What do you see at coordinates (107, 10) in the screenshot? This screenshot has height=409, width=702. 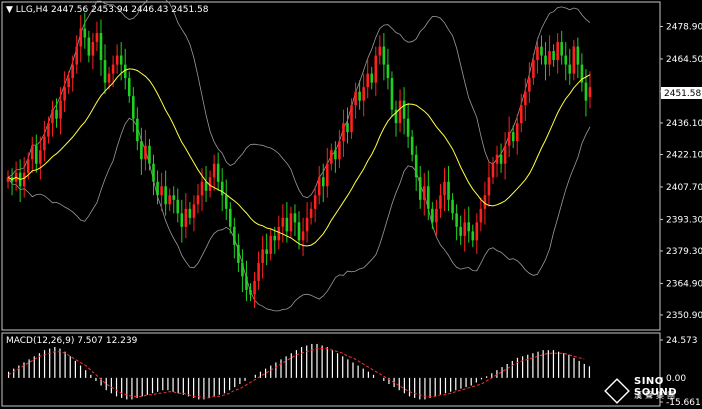 I see `chart-header: ▼ LLG,H4 2447.56 2453.94 2446.43 2451.58` at bounding box center [107, 10].